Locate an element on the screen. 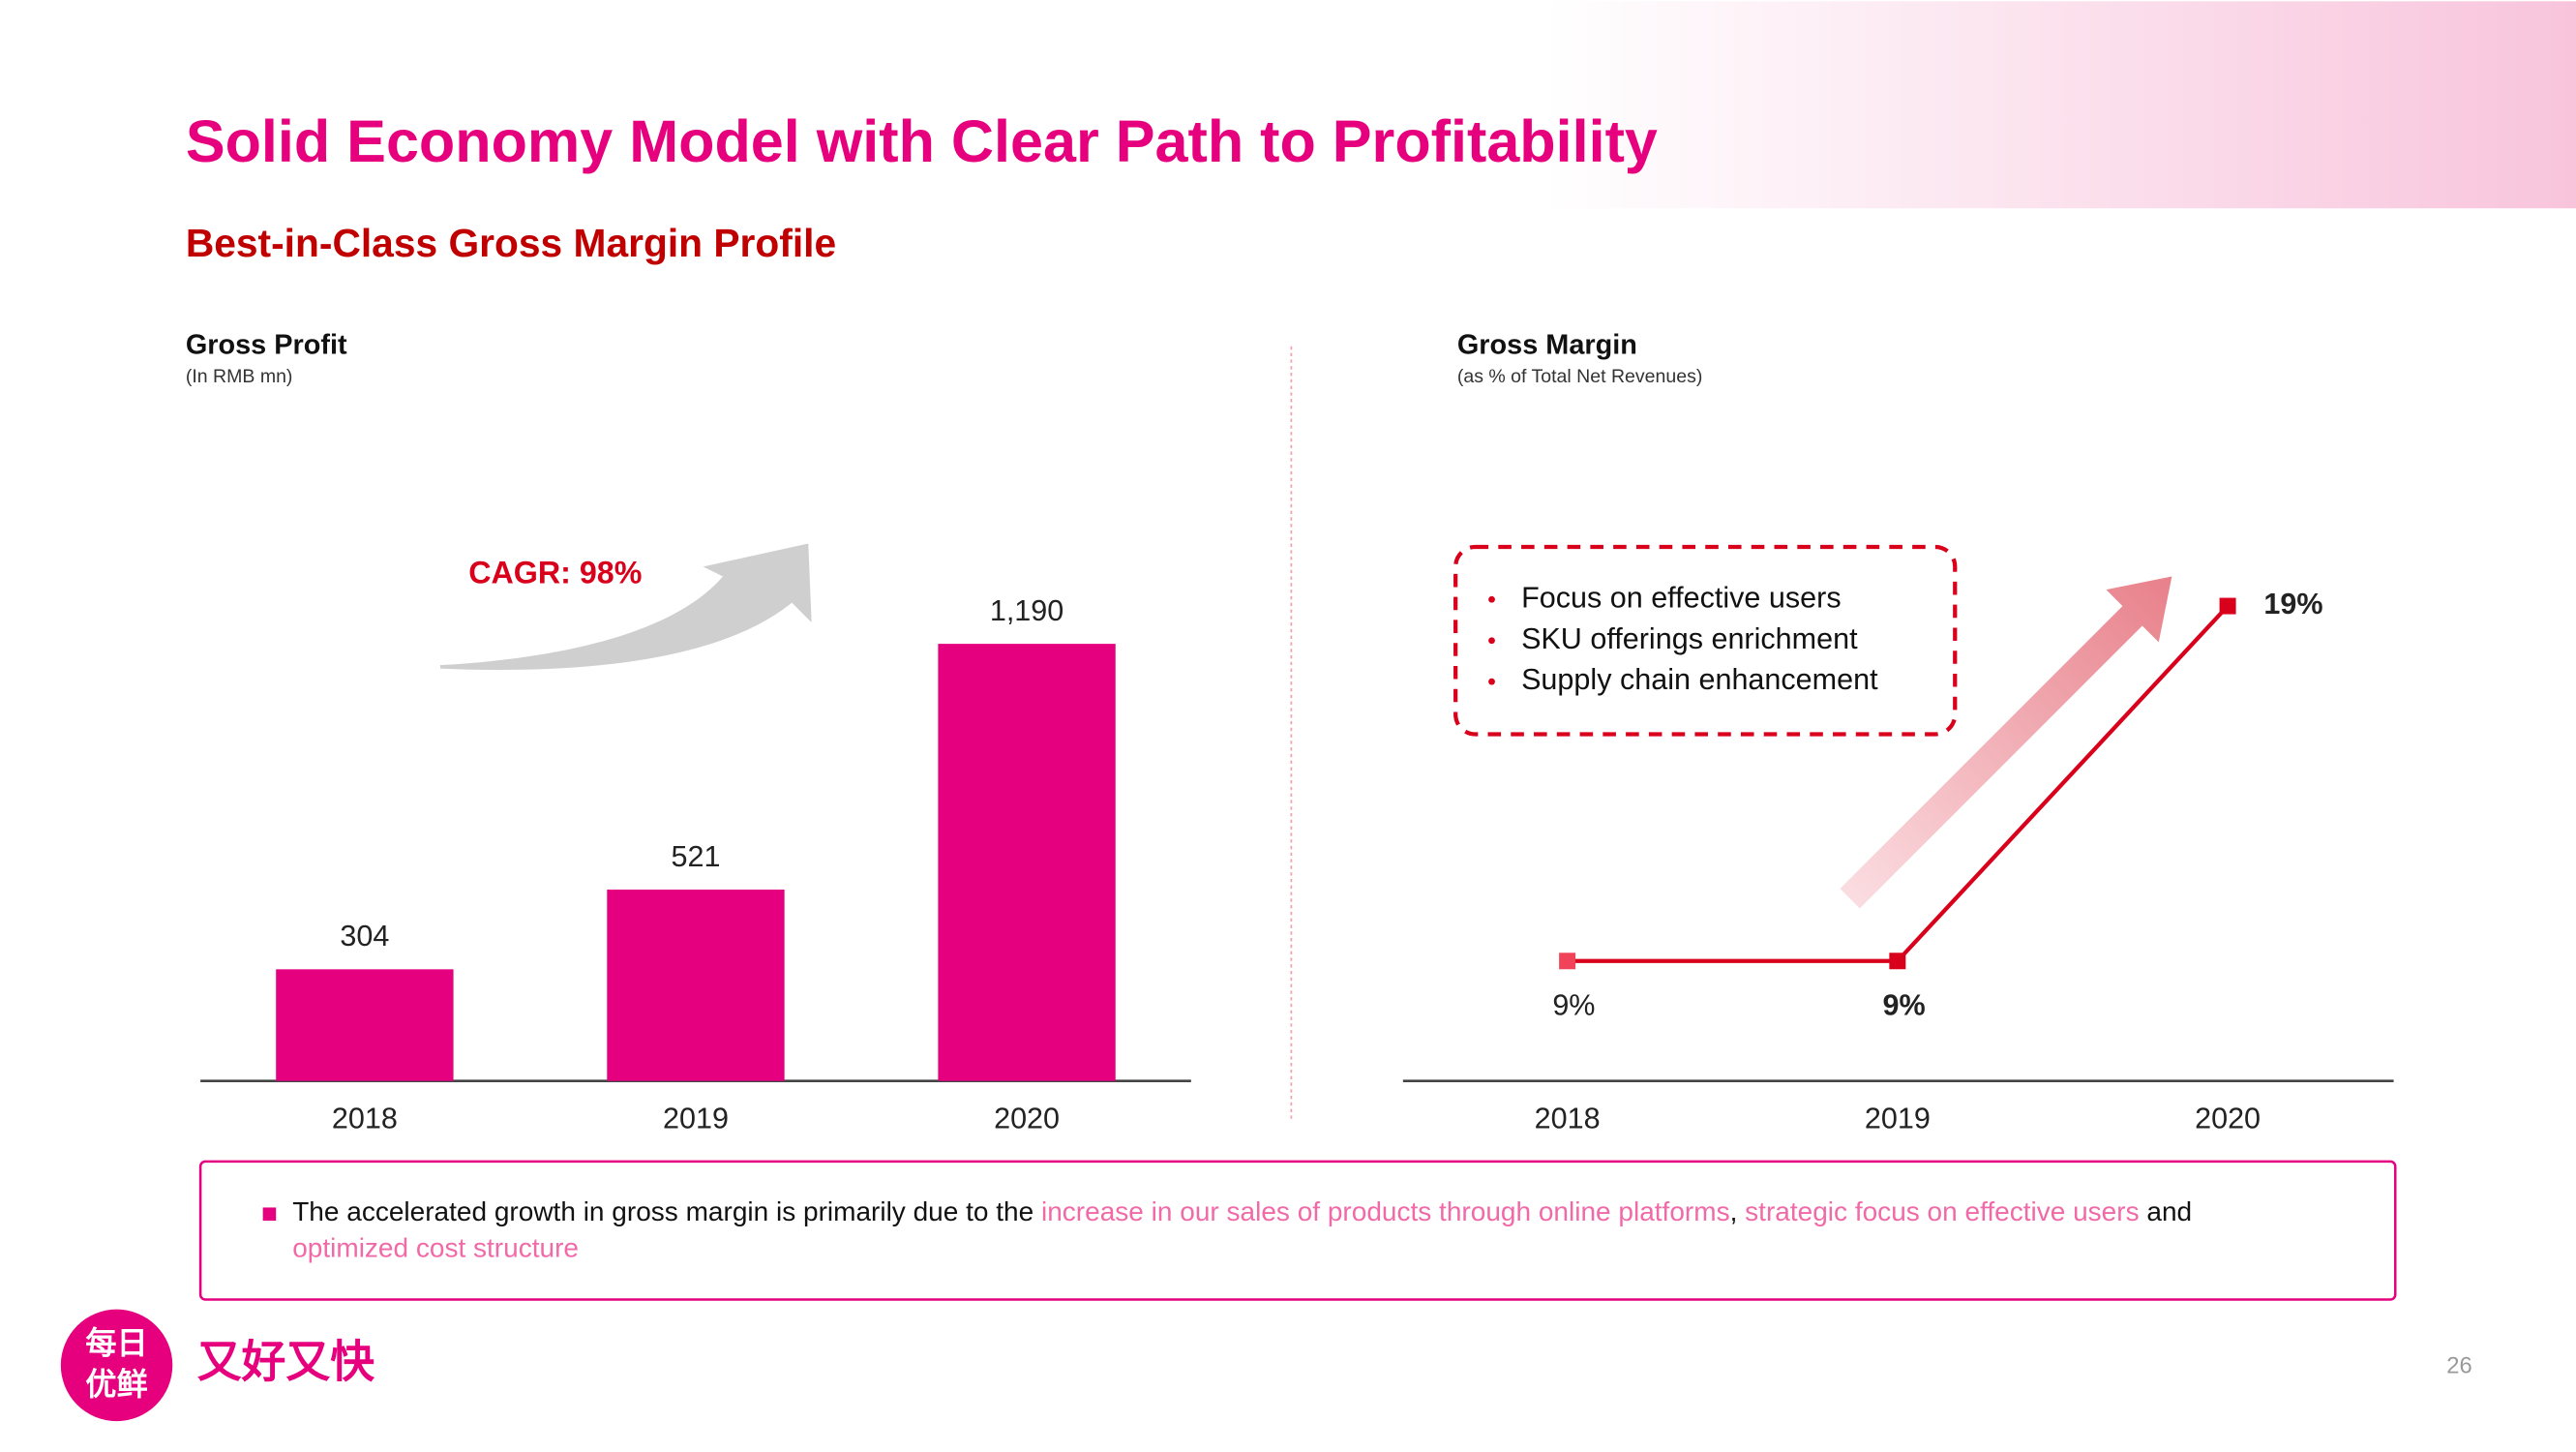 The width and height of the screenshot is (2576, 1452). footnote-highlight: optimized cost structure is located at coordinates (435, 1248).